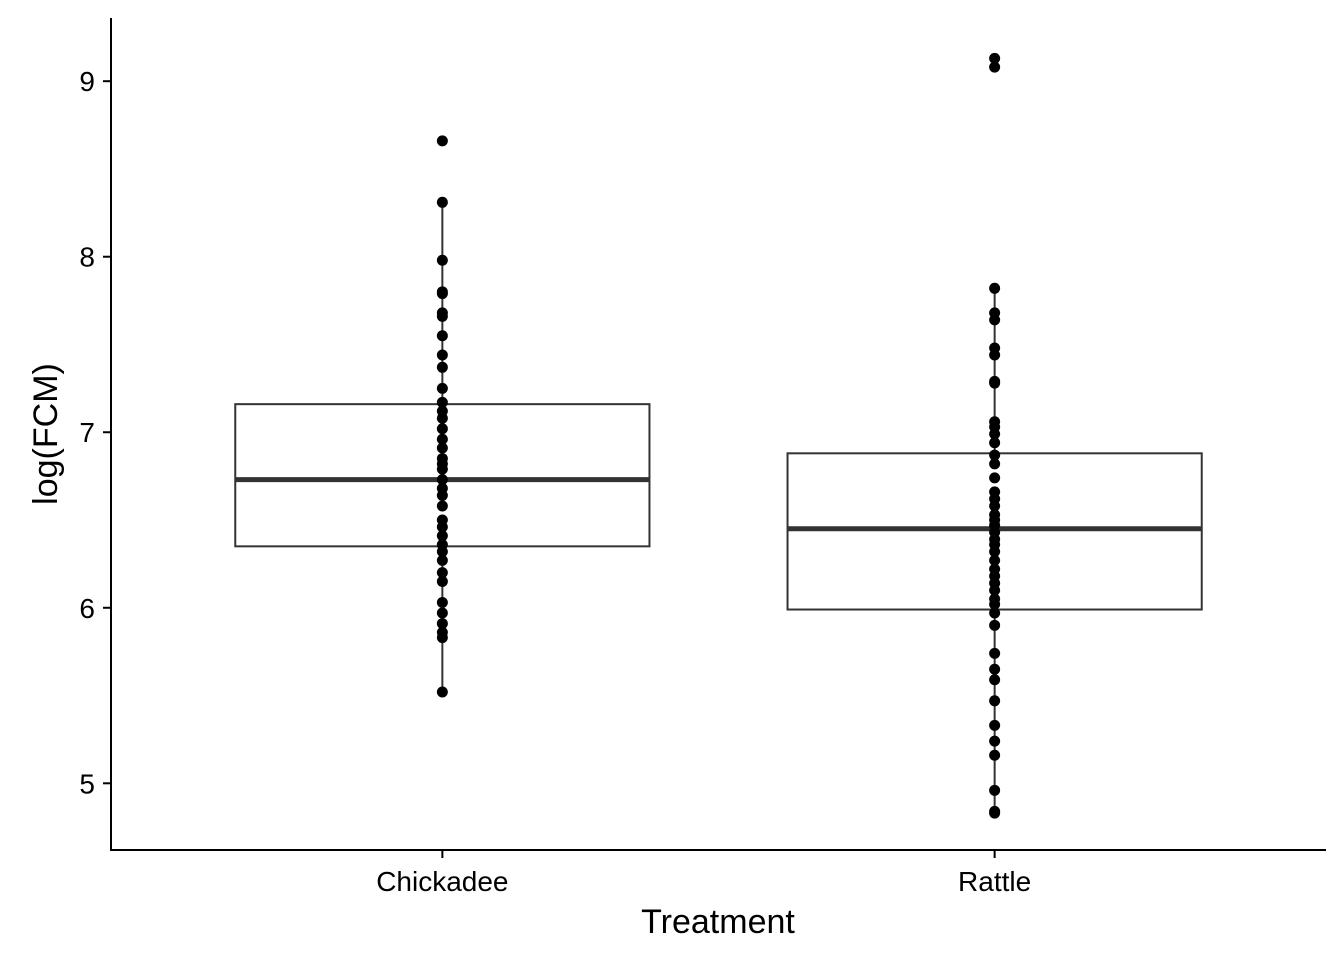 Image resolution: width=1344 pixels, height=960 pixels. I want to click on y-axis-tick-labels: 5 6 7 8 9, so click(87, 432).